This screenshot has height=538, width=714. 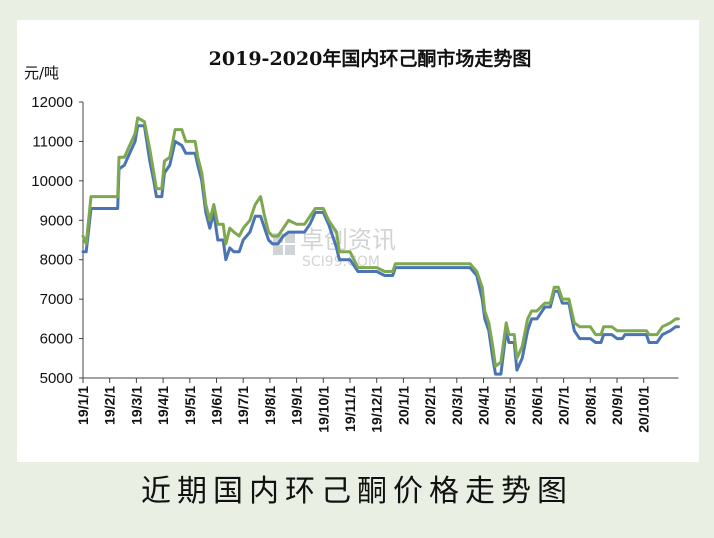 I want to click on x-tick-label: 19/2/1, so click(x=110, y=405).